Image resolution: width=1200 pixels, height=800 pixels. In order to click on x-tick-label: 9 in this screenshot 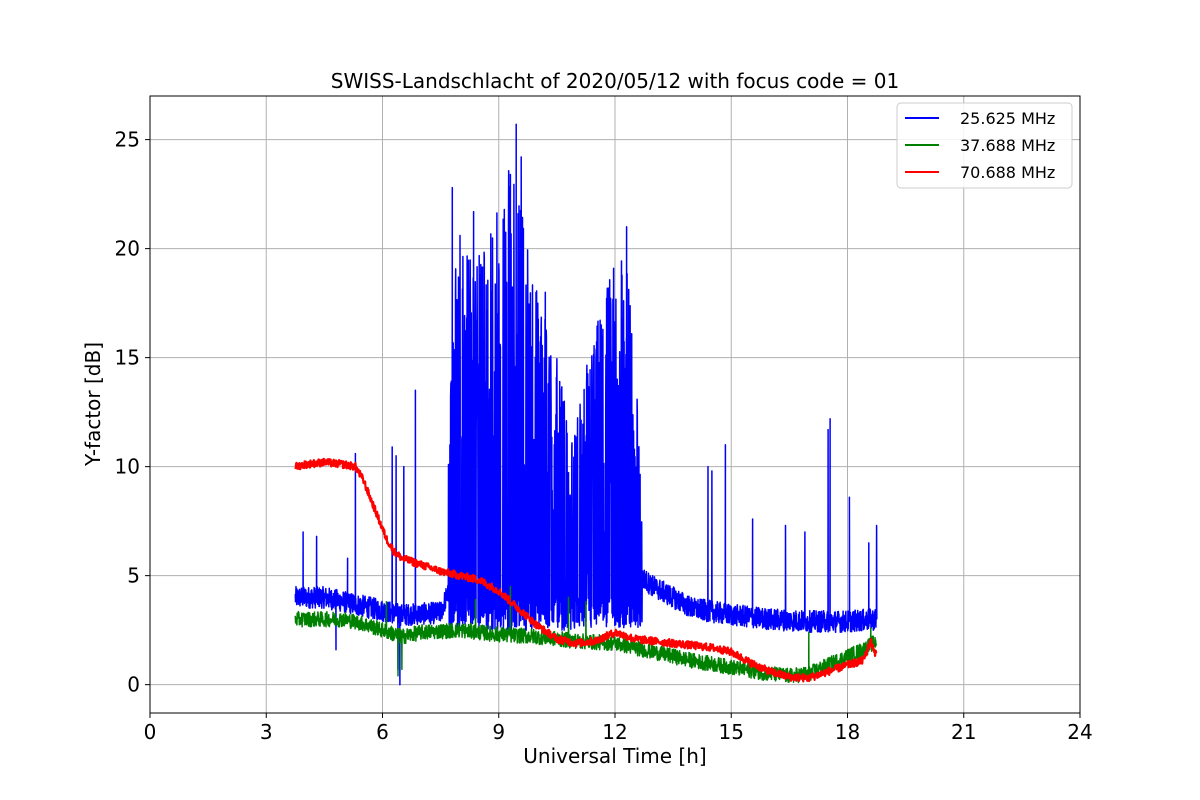, I will do `click(498, 732)`.